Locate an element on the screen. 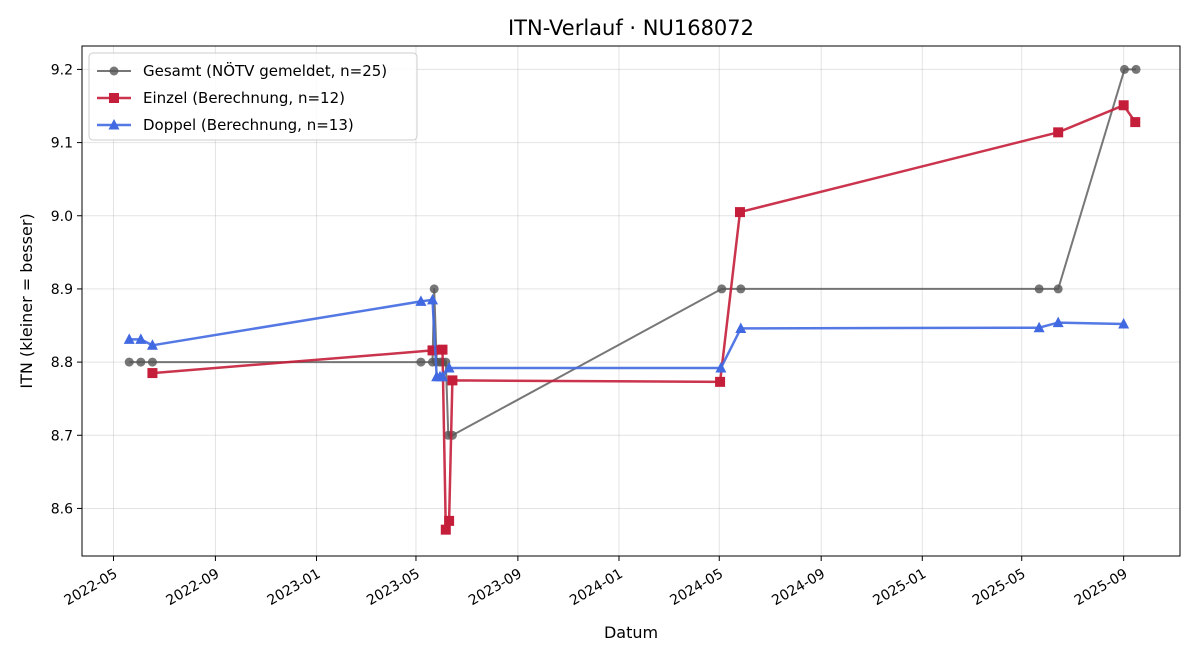  x-tick-label: 2025-01 is located at coordinates (899, 587).